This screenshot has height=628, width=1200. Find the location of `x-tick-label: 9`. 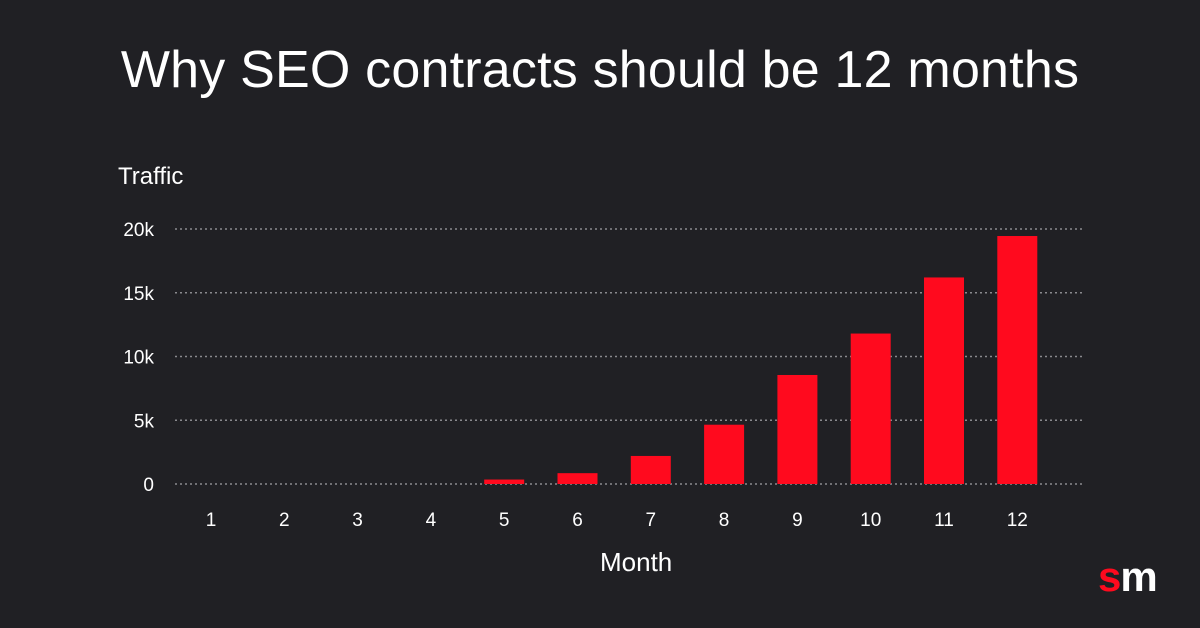

x-tick-label: 9 is located at coordinates (797, 520).